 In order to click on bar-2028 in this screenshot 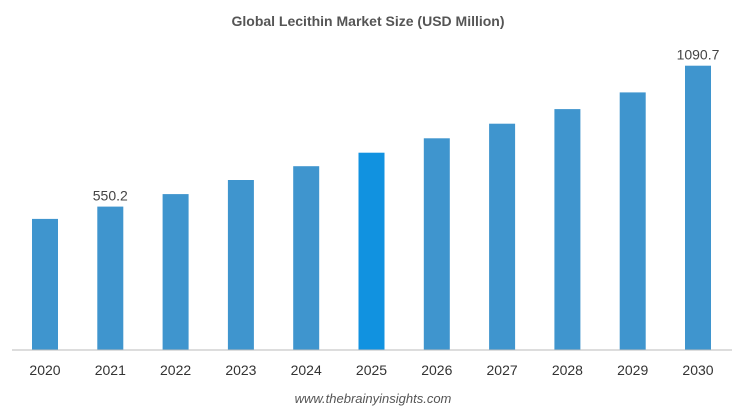, I will do `click(567, 229)`.